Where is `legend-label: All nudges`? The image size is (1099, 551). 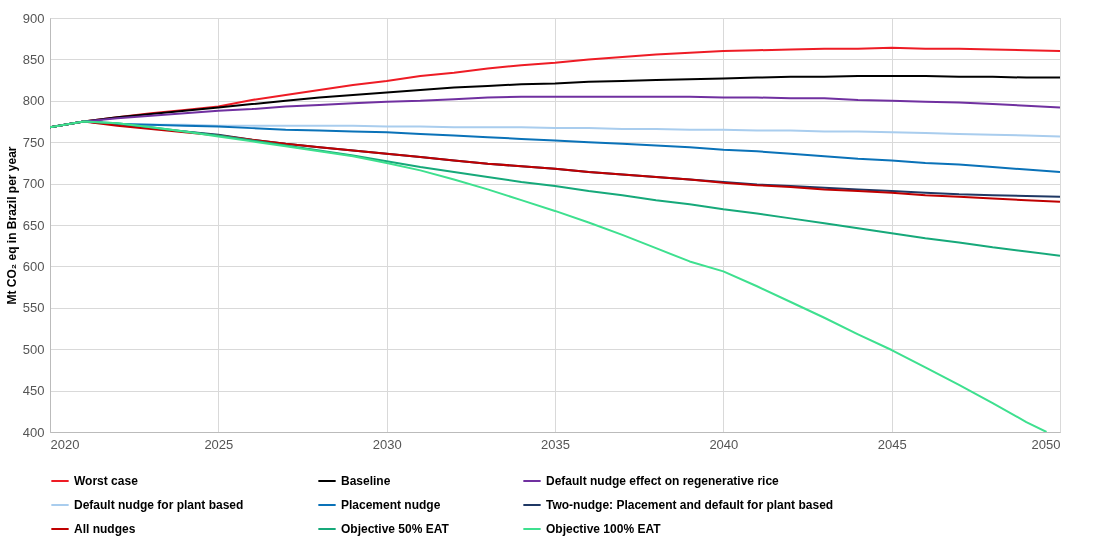 legend-label: All nudges is located at coordinates (105, 529).